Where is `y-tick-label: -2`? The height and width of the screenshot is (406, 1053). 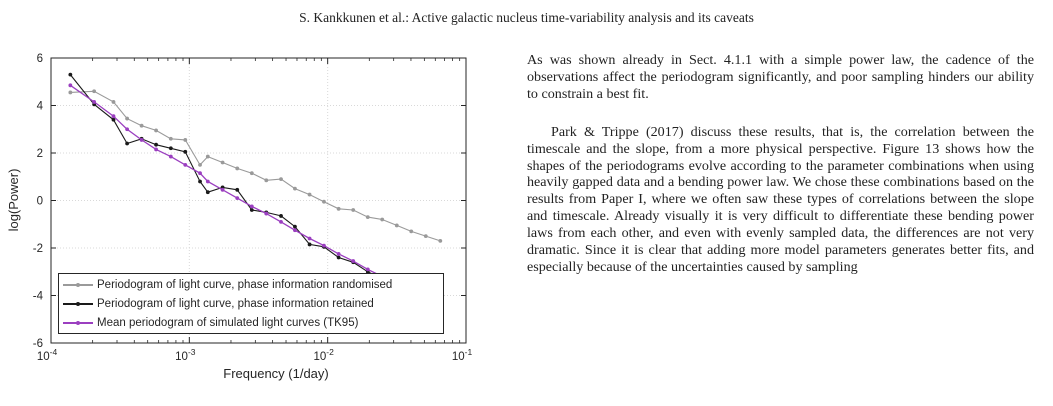 y-tick-label: -2 is located at coordinates (38, 249).